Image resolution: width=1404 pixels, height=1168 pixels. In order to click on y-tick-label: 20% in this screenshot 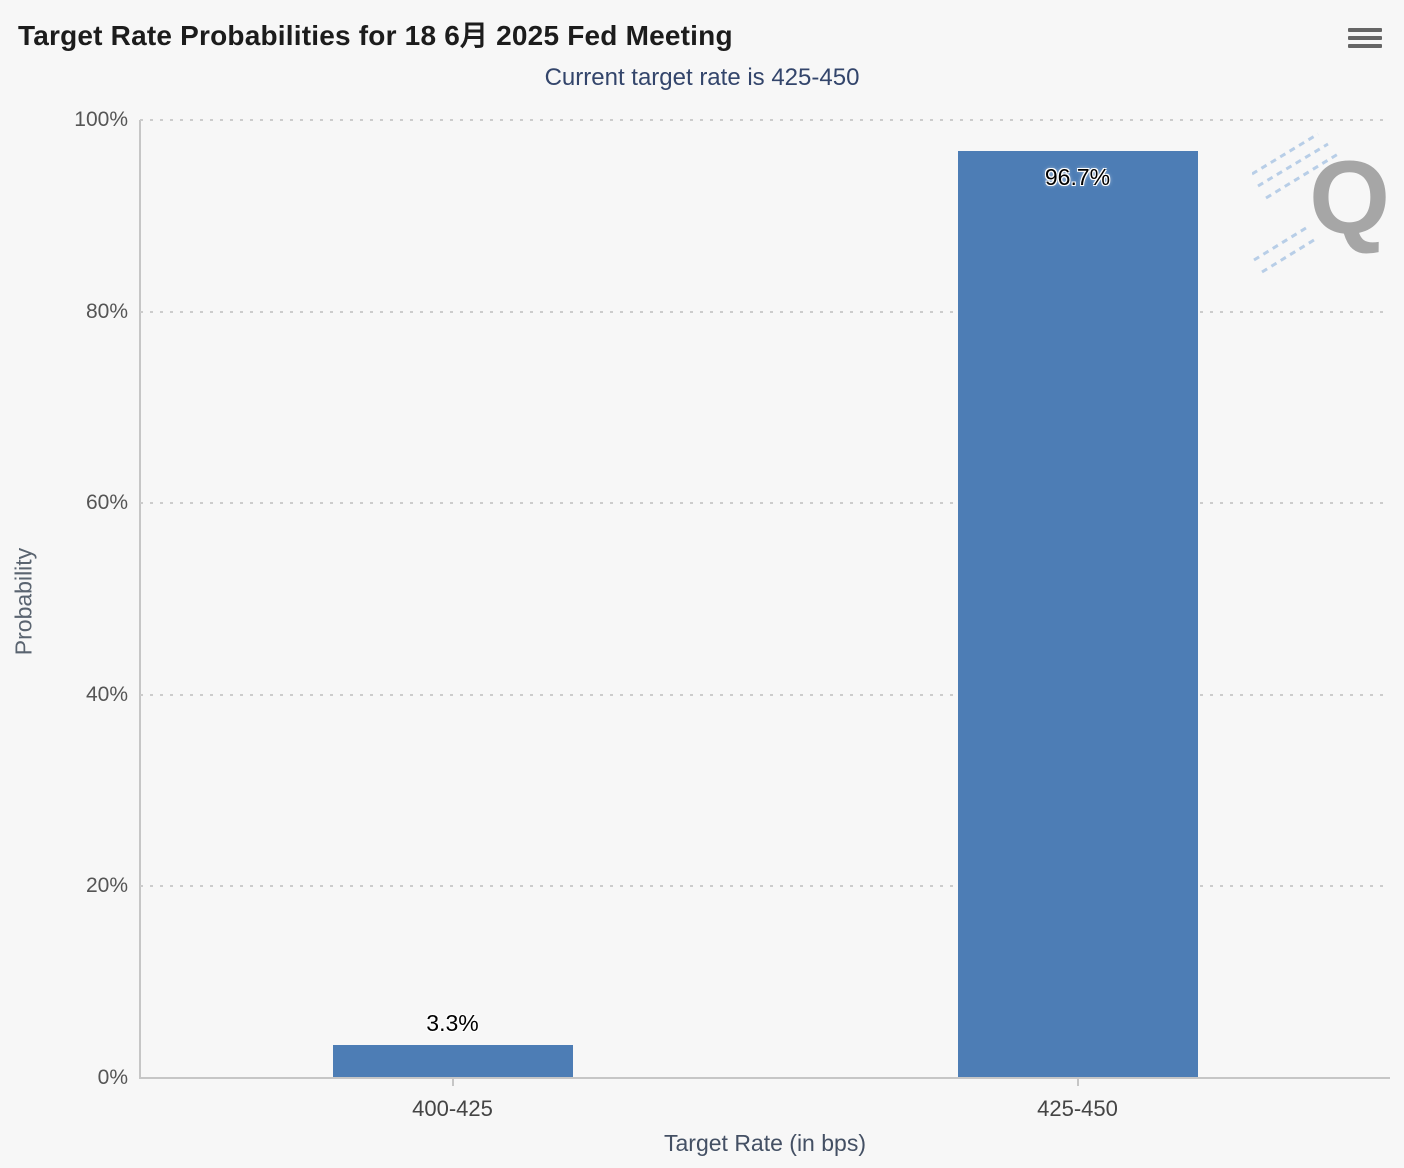, I will do `click(106, 886)`.